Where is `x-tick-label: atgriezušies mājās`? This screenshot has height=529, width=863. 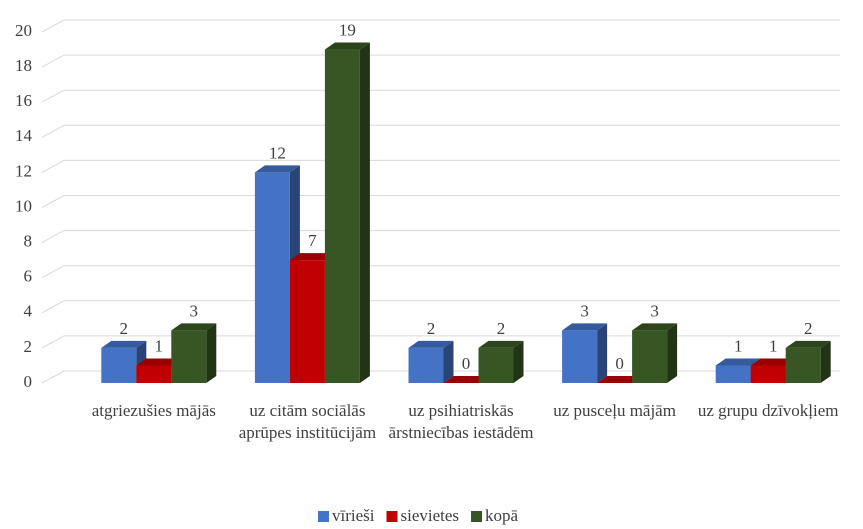 x-tick-label: atgriezušies mājās is located at coordinates (153, 410).